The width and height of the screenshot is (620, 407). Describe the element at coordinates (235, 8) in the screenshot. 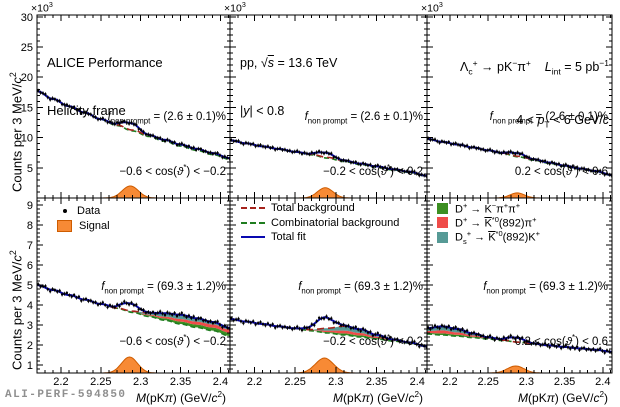

I see `y-exponent-panel2: ×10³` at that location.